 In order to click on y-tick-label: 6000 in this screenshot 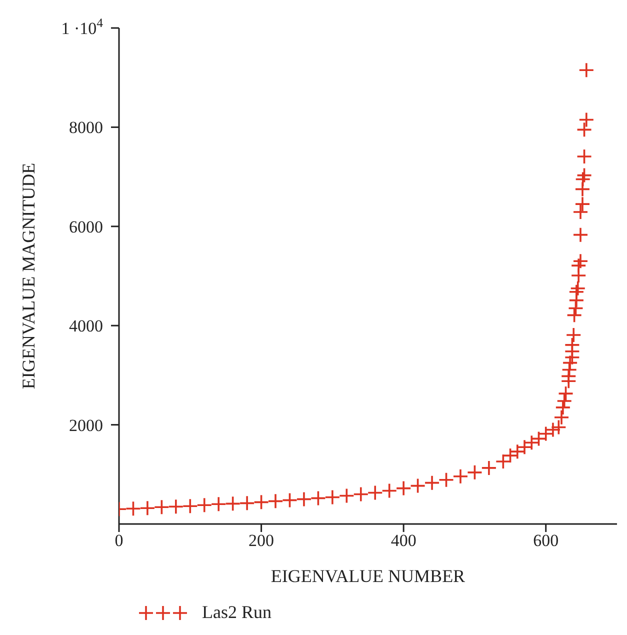, I will do `click(86, 226)`.